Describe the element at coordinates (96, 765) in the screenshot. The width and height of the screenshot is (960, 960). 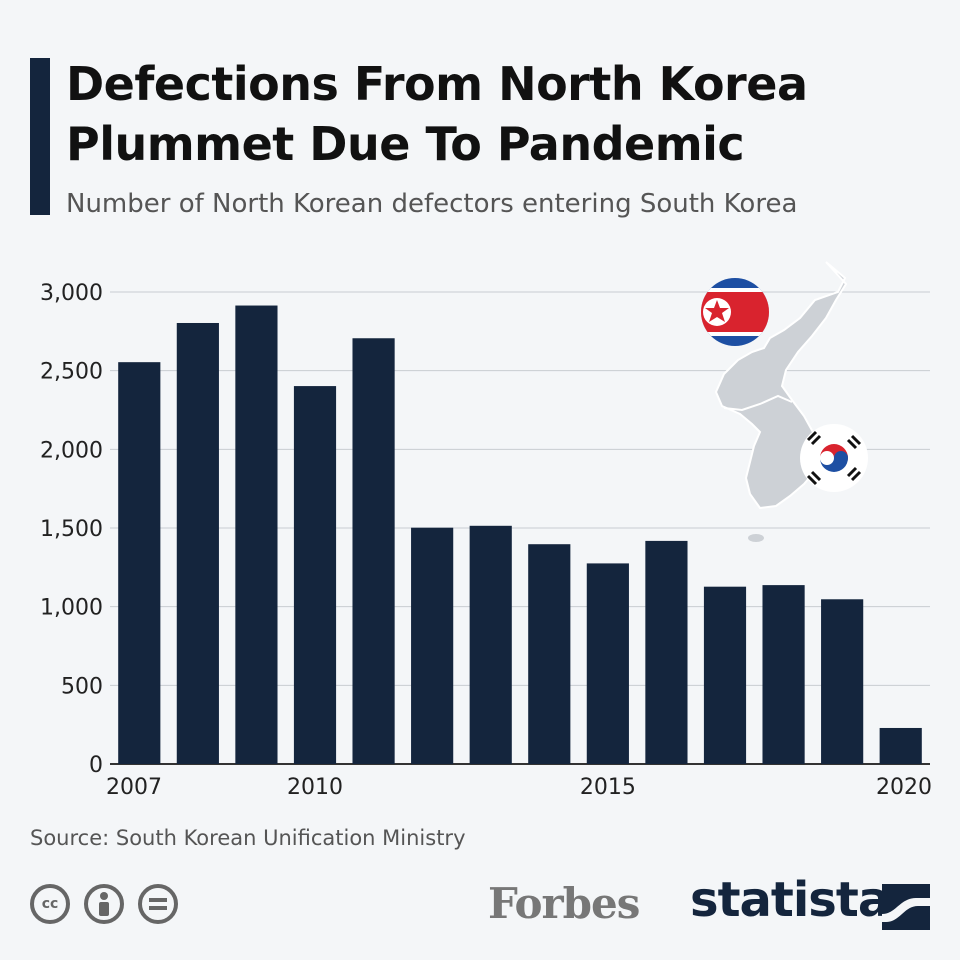
I see `y-tick-label: 0` at that location.